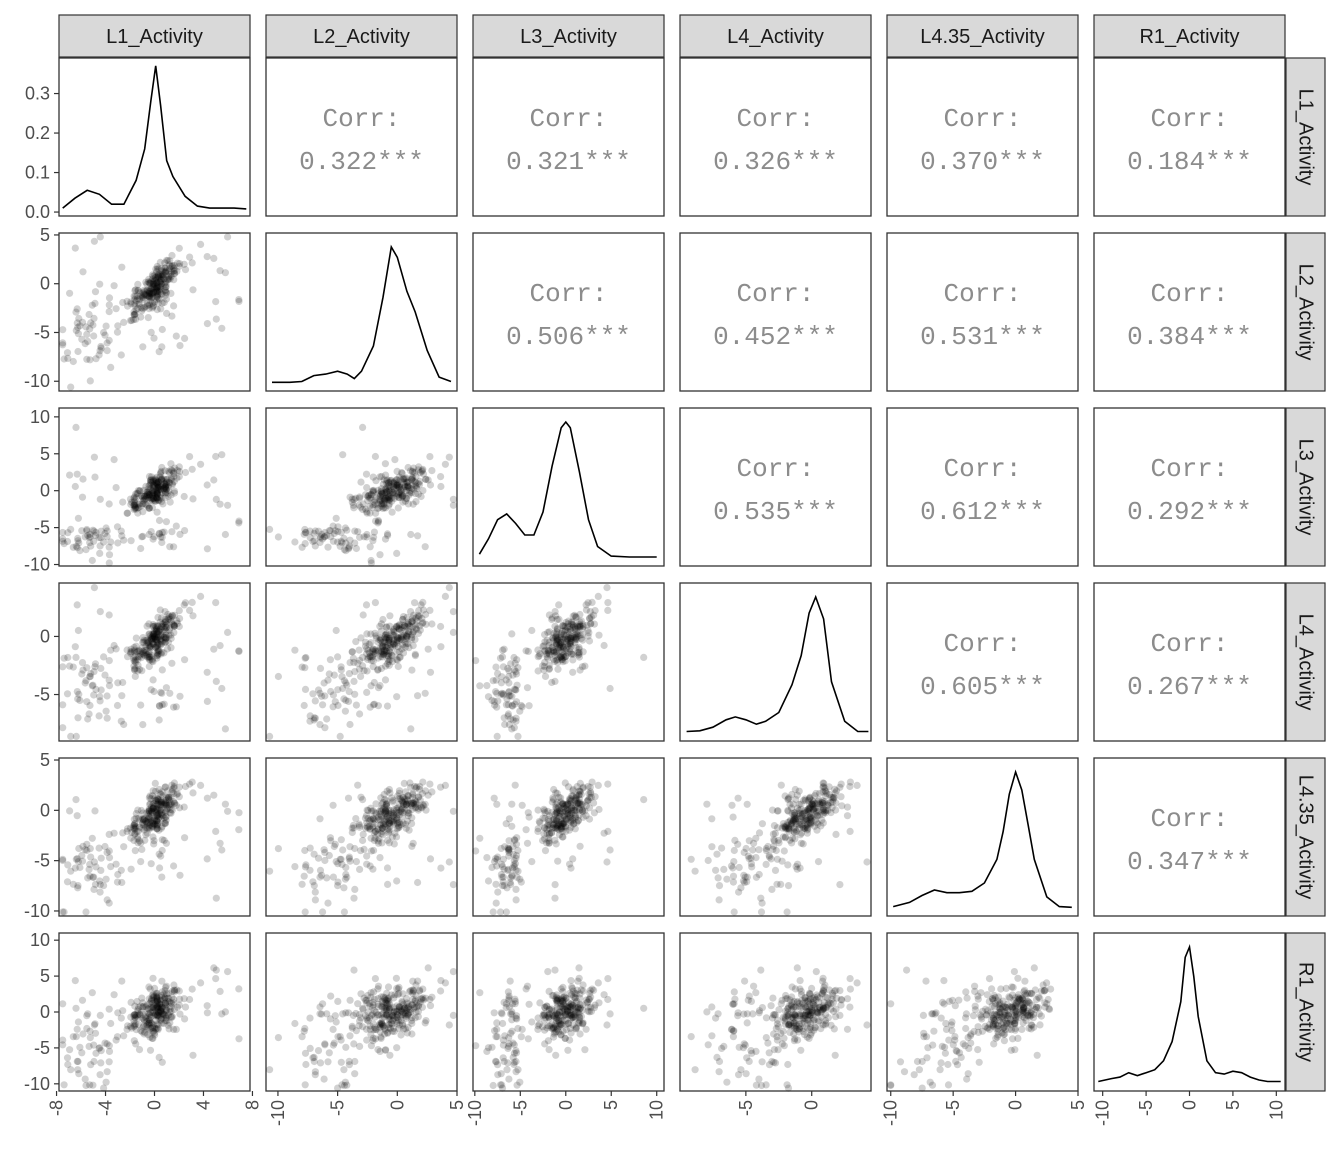 This screenshot has height=1152, width=1344. I want to click on density-panel-l2-activity-l2-activity, so click(361, 312).